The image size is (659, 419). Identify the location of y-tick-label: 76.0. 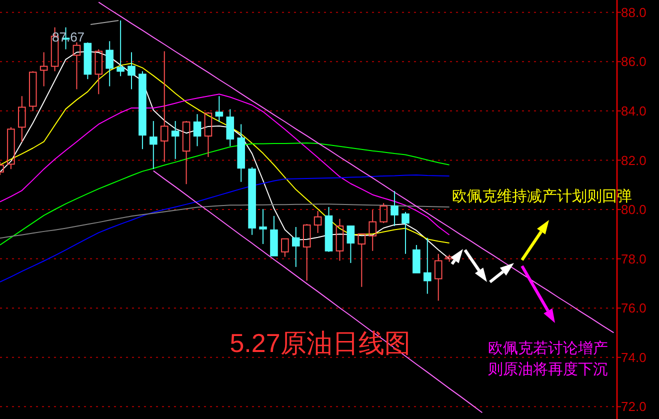
(633, 308).